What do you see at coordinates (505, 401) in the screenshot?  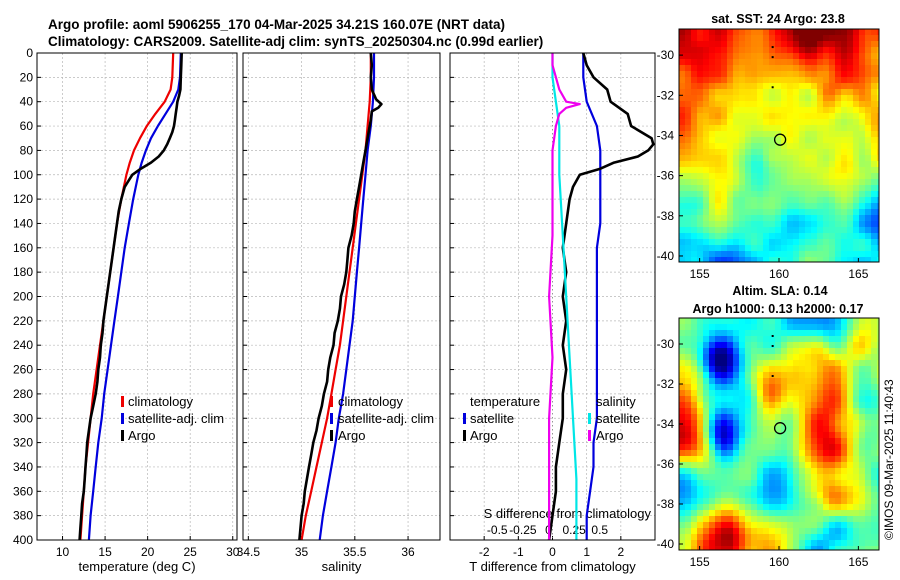 I see `legend-title-temperature: temperature` at bounding box center [505, 401].